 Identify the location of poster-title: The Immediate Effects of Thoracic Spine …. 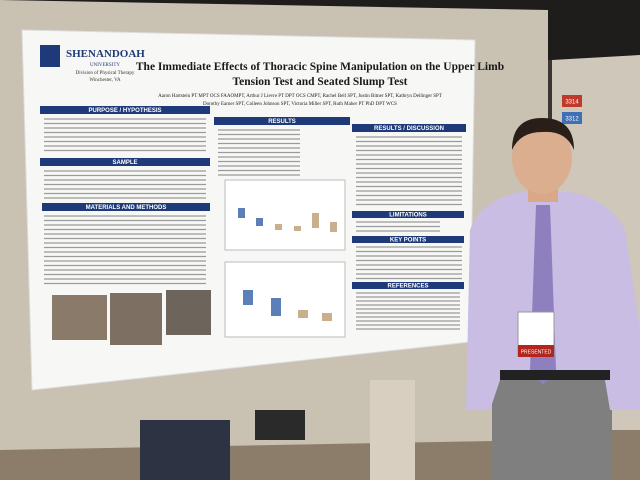
(320, 67).